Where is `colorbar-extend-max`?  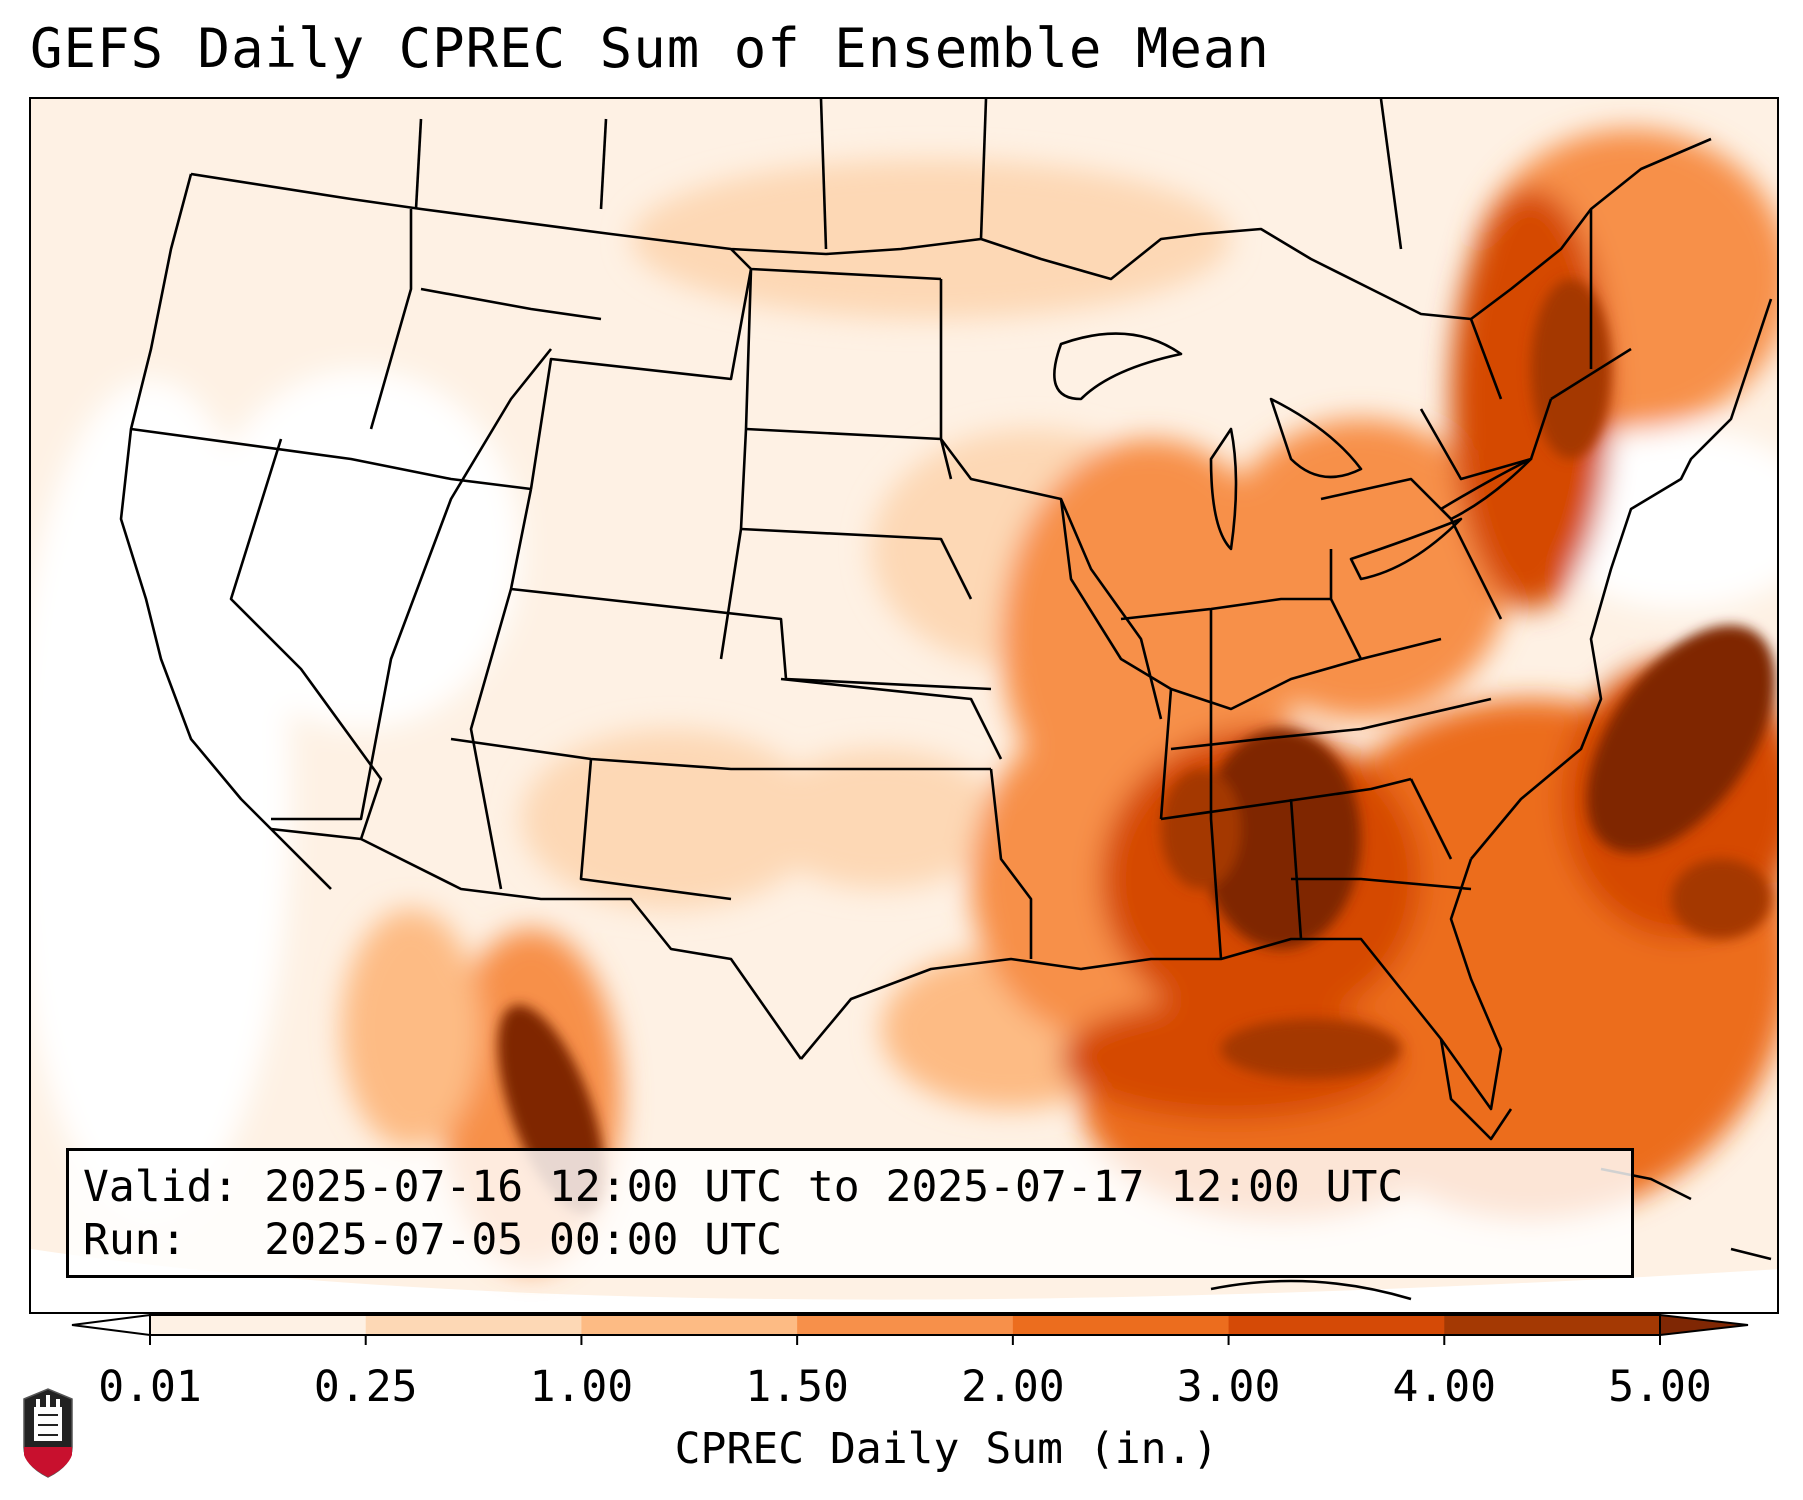 colorbar-extend-max is located at coordinates (1704, 1325).